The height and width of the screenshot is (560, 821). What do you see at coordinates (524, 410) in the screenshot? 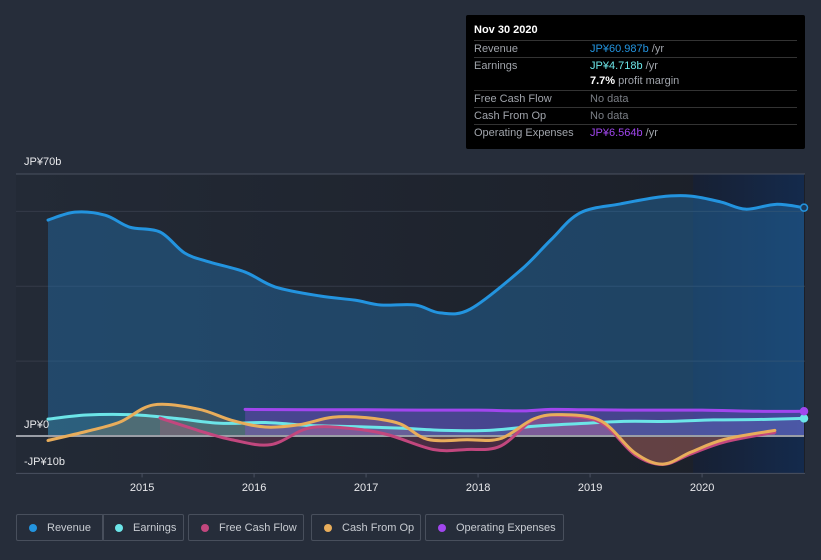
I see `operating-expenses-line` at bounding box center [524, 410].